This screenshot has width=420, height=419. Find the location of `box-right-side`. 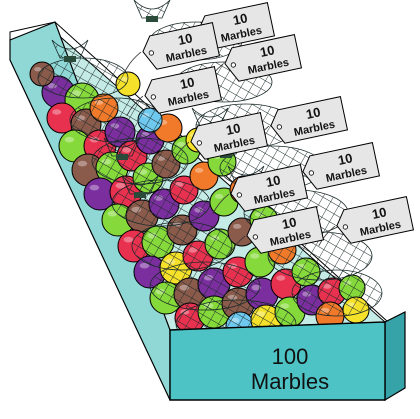

box-right-side is located at coordinates (395, 356).